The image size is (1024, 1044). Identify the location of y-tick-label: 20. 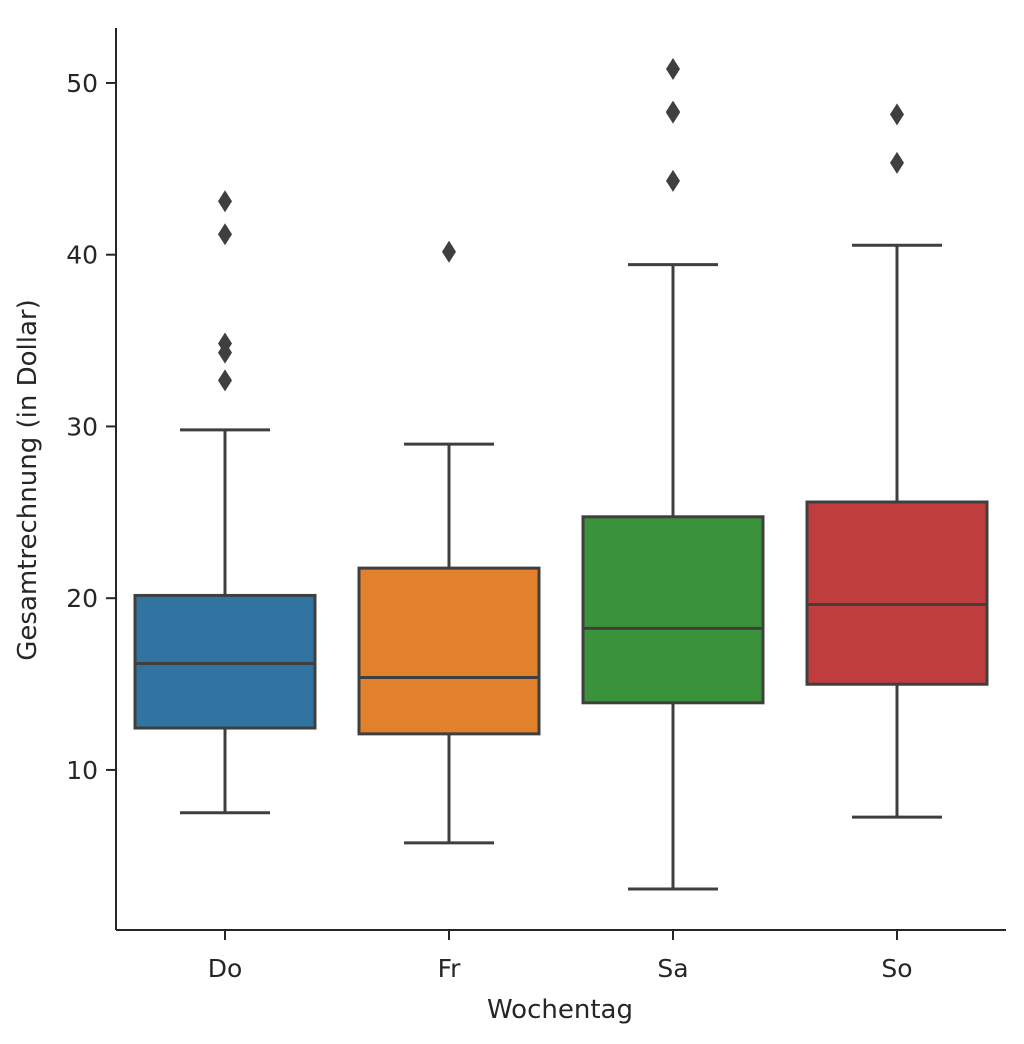
(82, 598).